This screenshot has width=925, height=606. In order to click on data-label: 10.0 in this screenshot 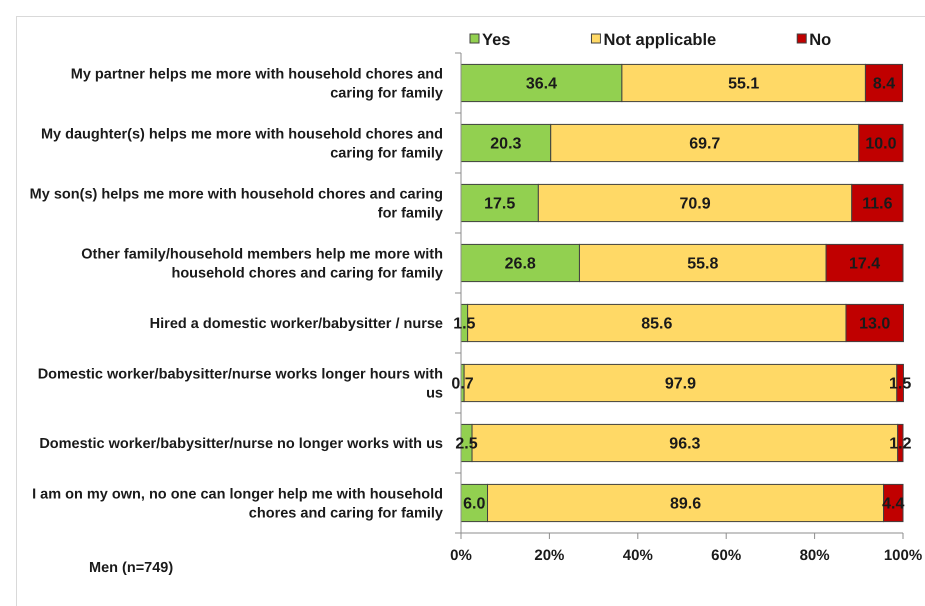, I will do `click(881, 144)`.